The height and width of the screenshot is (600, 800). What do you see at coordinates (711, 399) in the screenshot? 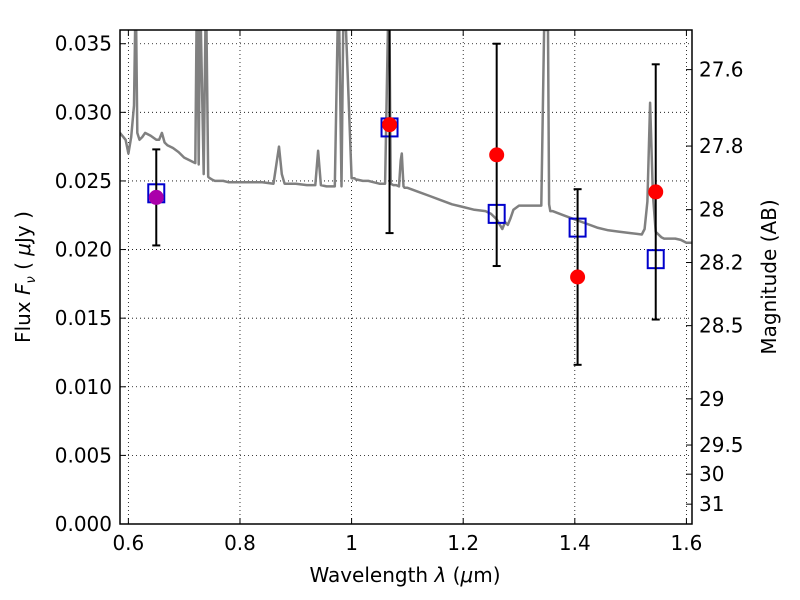
I see `y2-tick-label: 29` at bounding box center [711, 399].